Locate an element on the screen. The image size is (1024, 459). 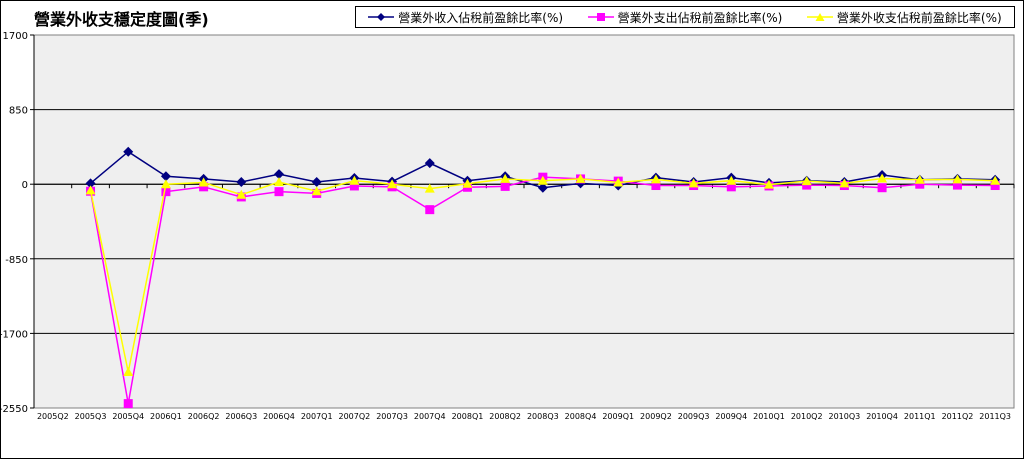
x-tick-label: 2007Q2 is located at coordinates (355, 416).